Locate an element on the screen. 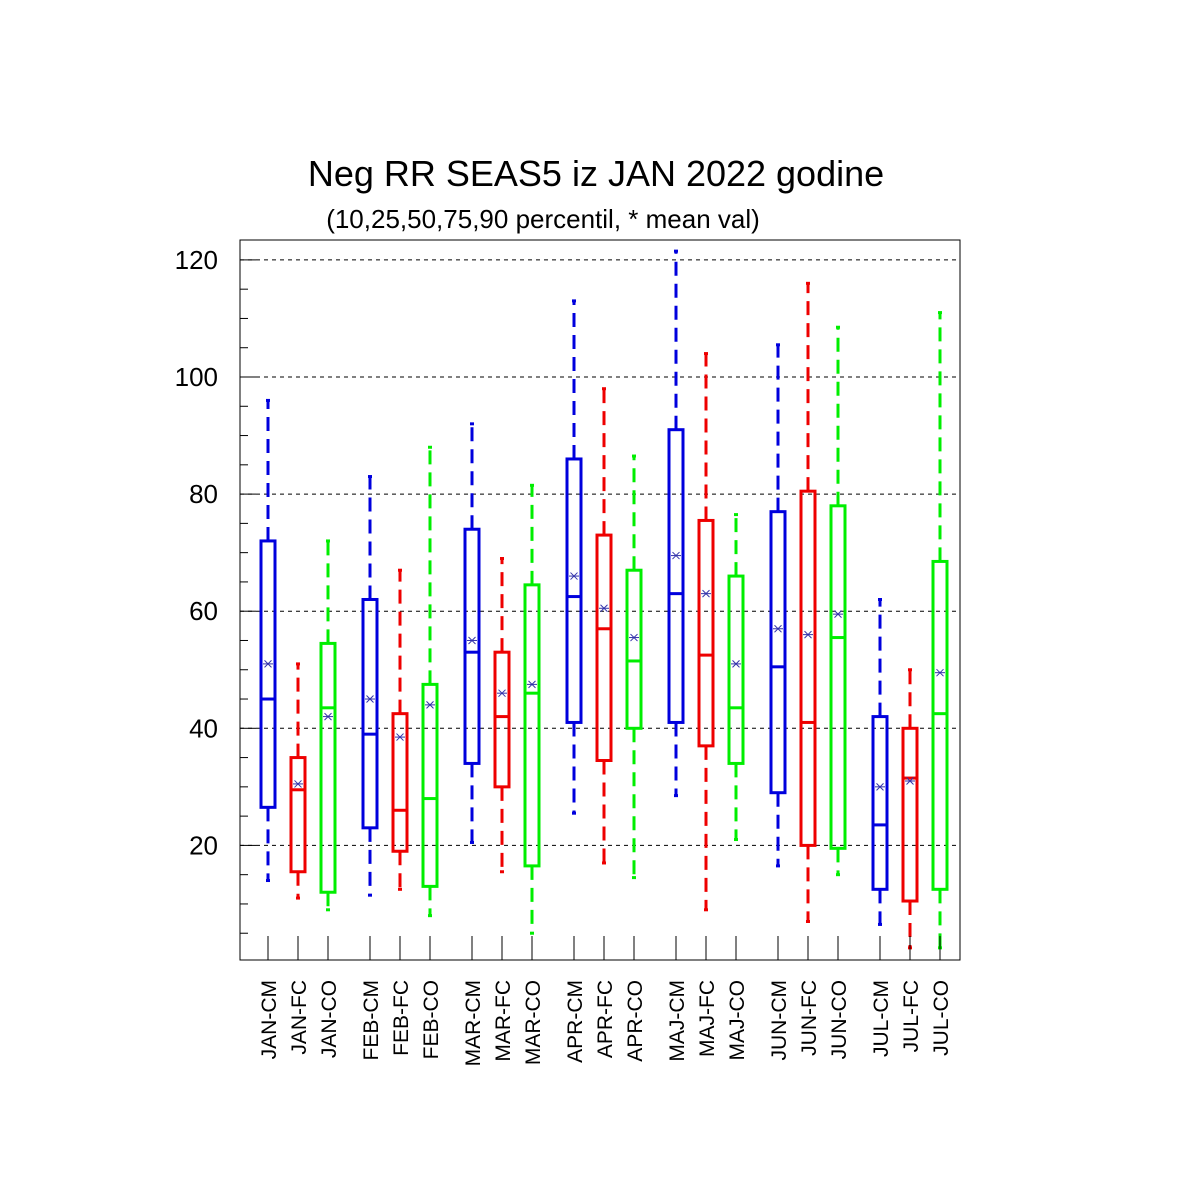  chart-subtitle: (10,25,50,75,90 percentil, * mean val) is located at coordinates (543, 219).